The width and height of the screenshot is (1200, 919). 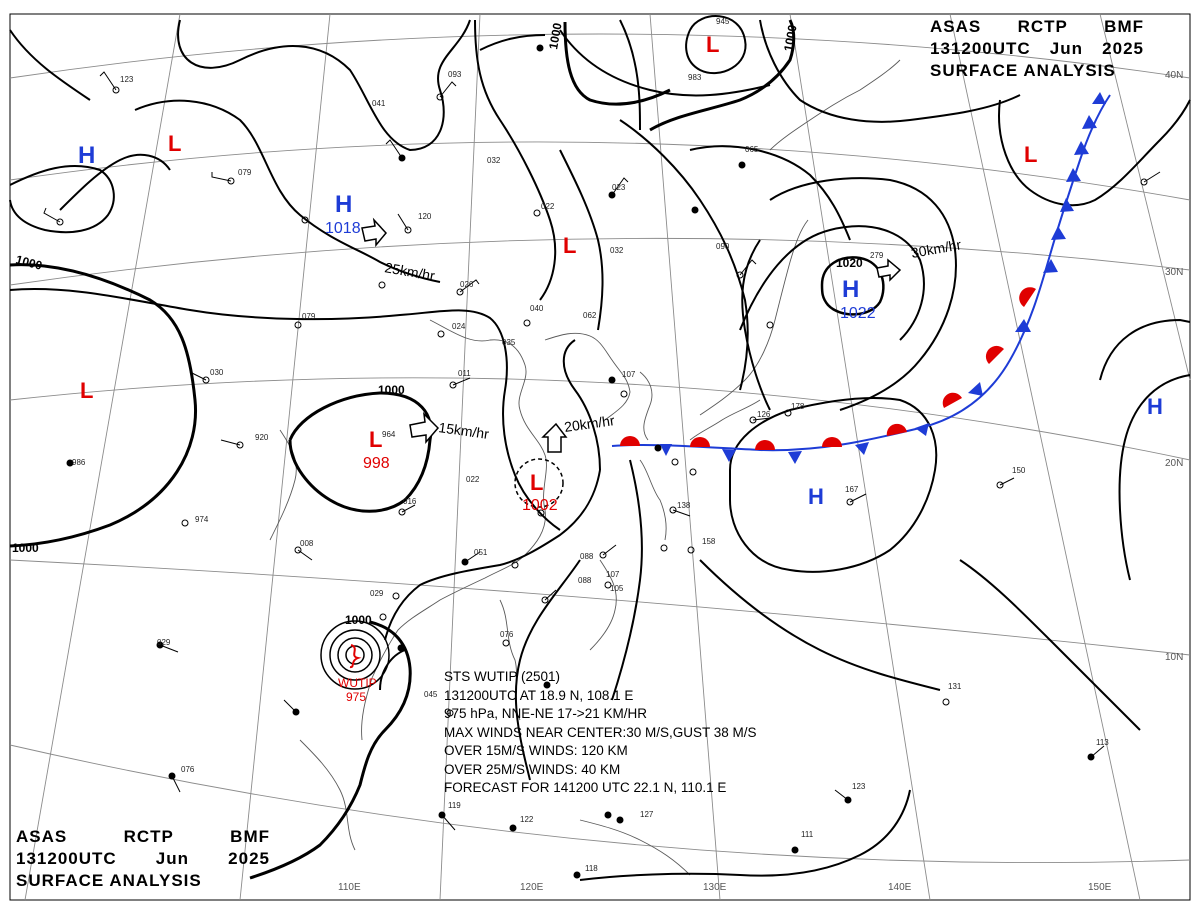 What do you see at coordinates (900, 887) in the screenshot?
I see `longitude-label: 140E` at bounding box center [900, 887].